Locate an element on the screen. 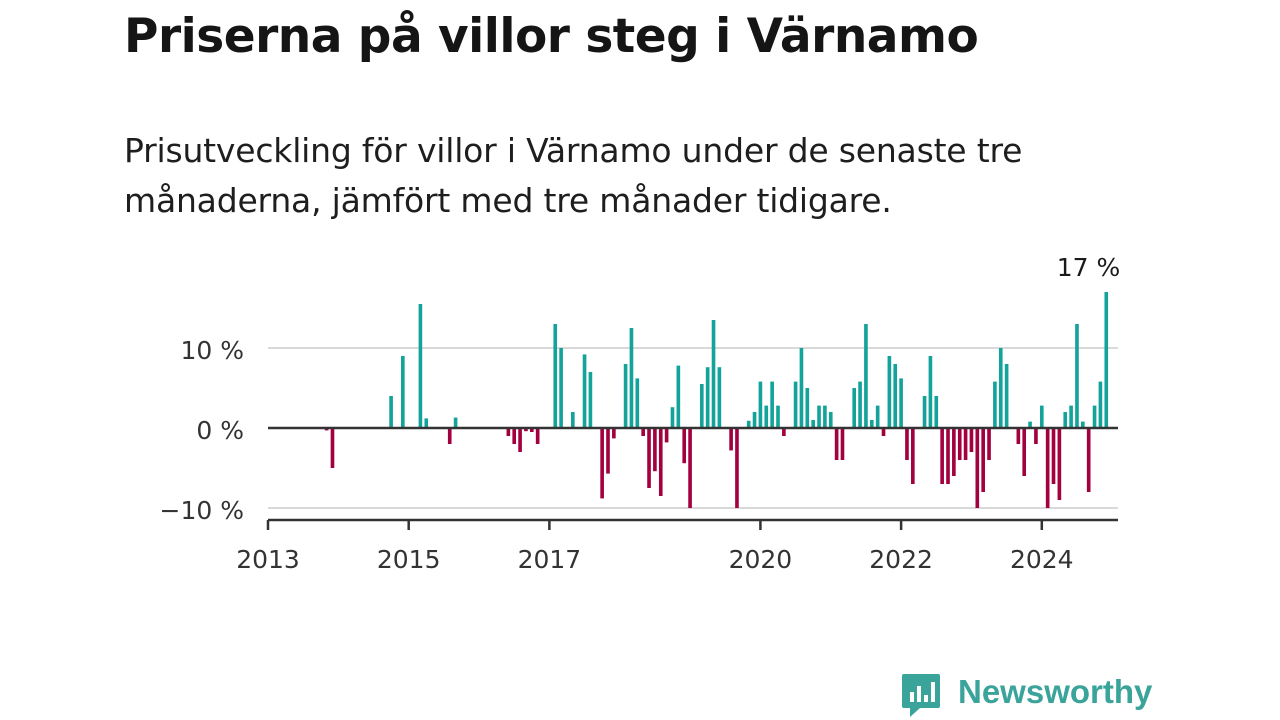 This screenshot has width=1280, height=720. x-tick-label: 2013 is located at coordinates (268, 559).